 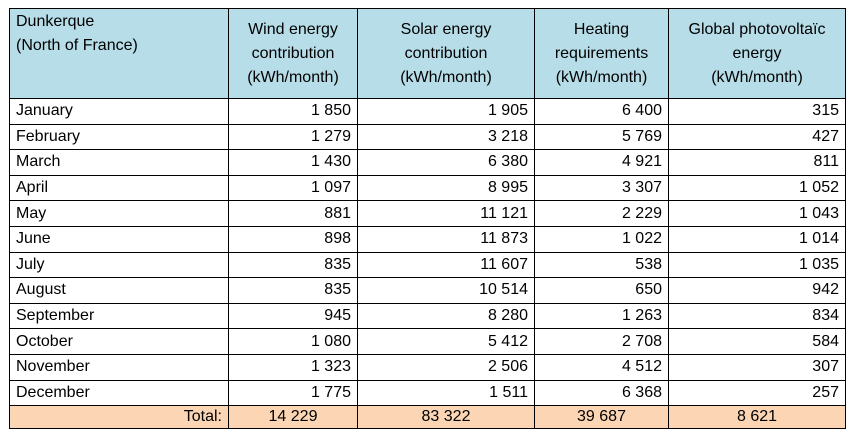 I want to click on month-cell: April, so click(x=119, y=188).